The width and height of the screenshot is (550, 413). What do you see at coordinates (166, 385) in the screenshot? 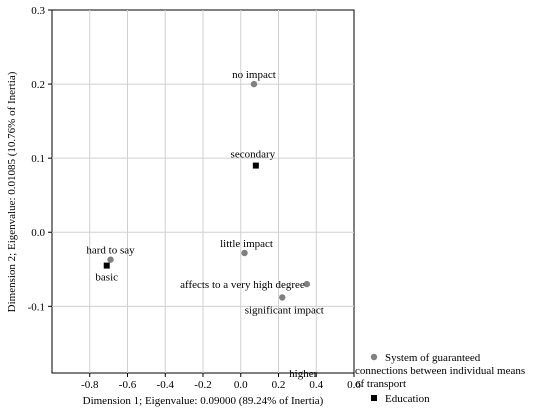
I see `x-tick-label: -0.4` at bounding box center [166, 385].